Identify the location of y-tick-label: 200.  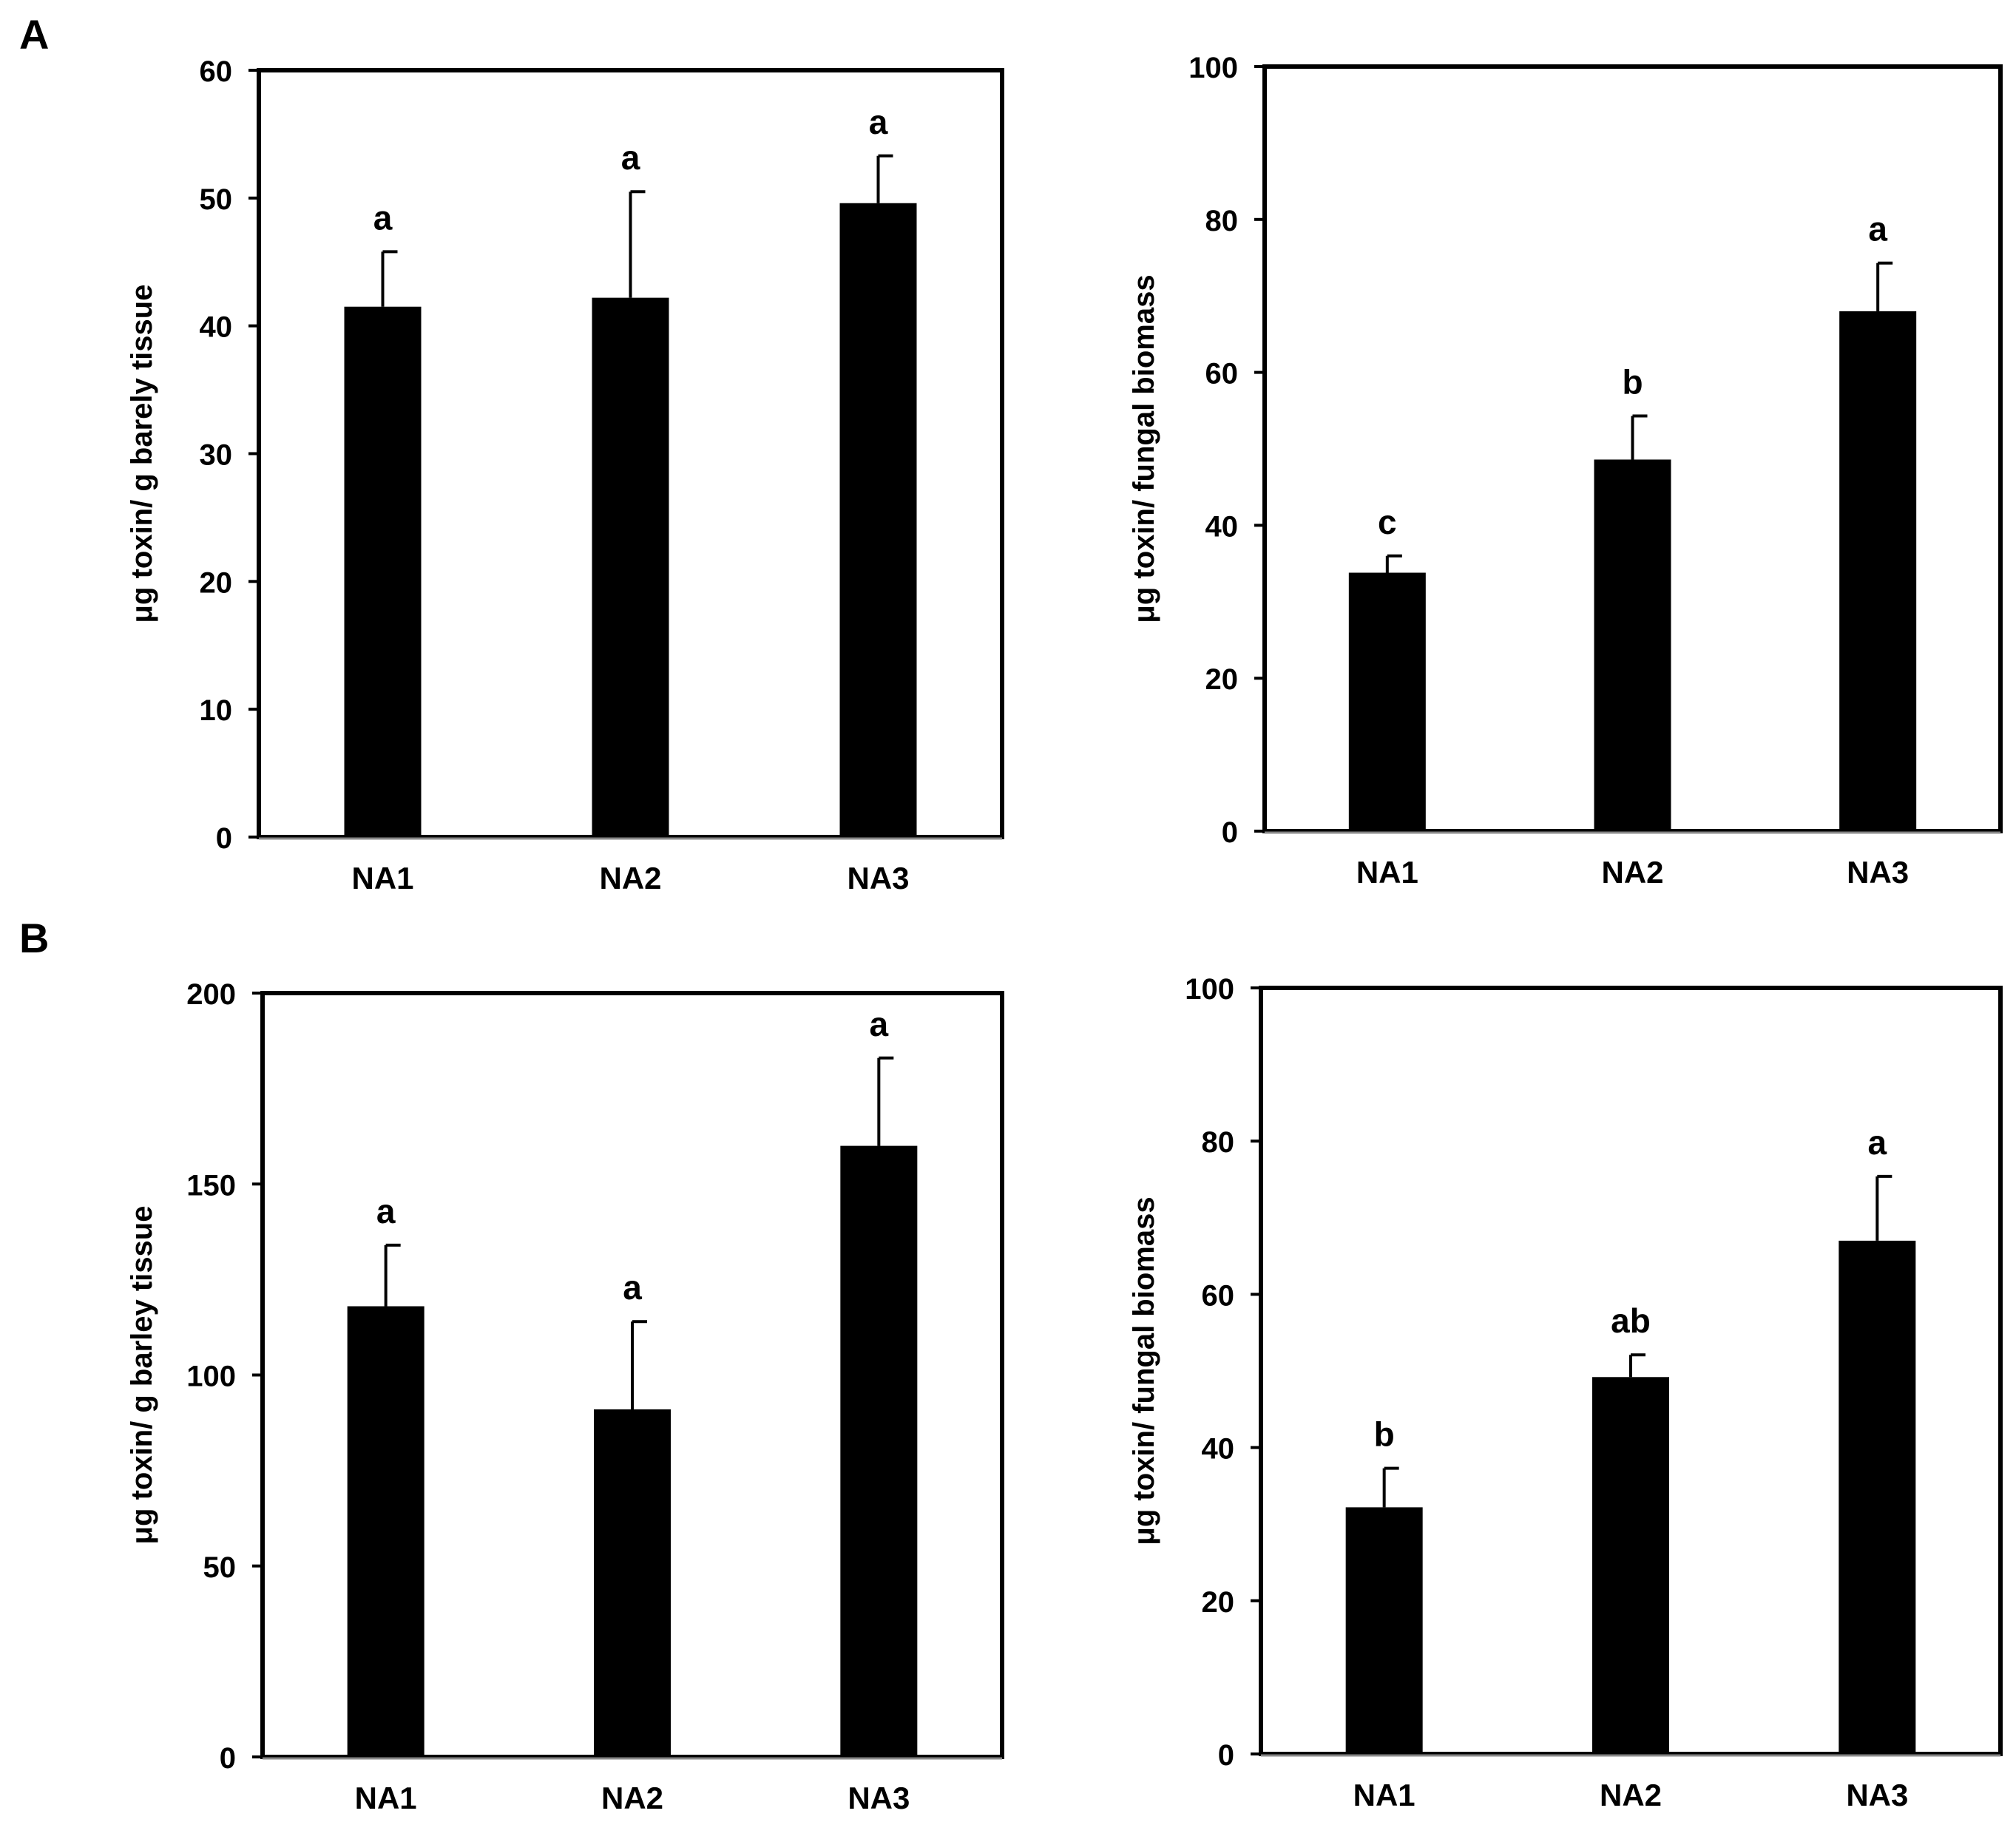
(211, 994).